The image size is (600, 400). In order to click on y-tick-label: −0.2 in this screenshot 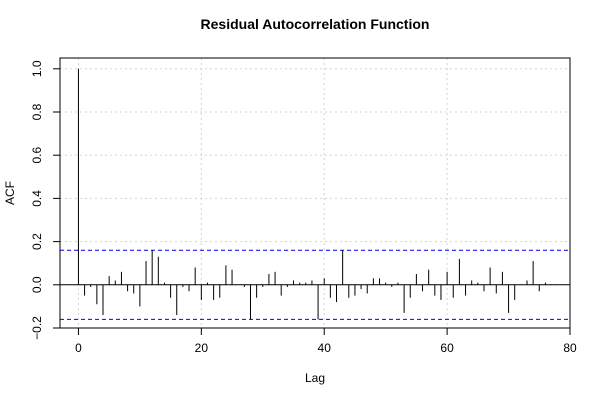, I will do `click(37, 328)`.